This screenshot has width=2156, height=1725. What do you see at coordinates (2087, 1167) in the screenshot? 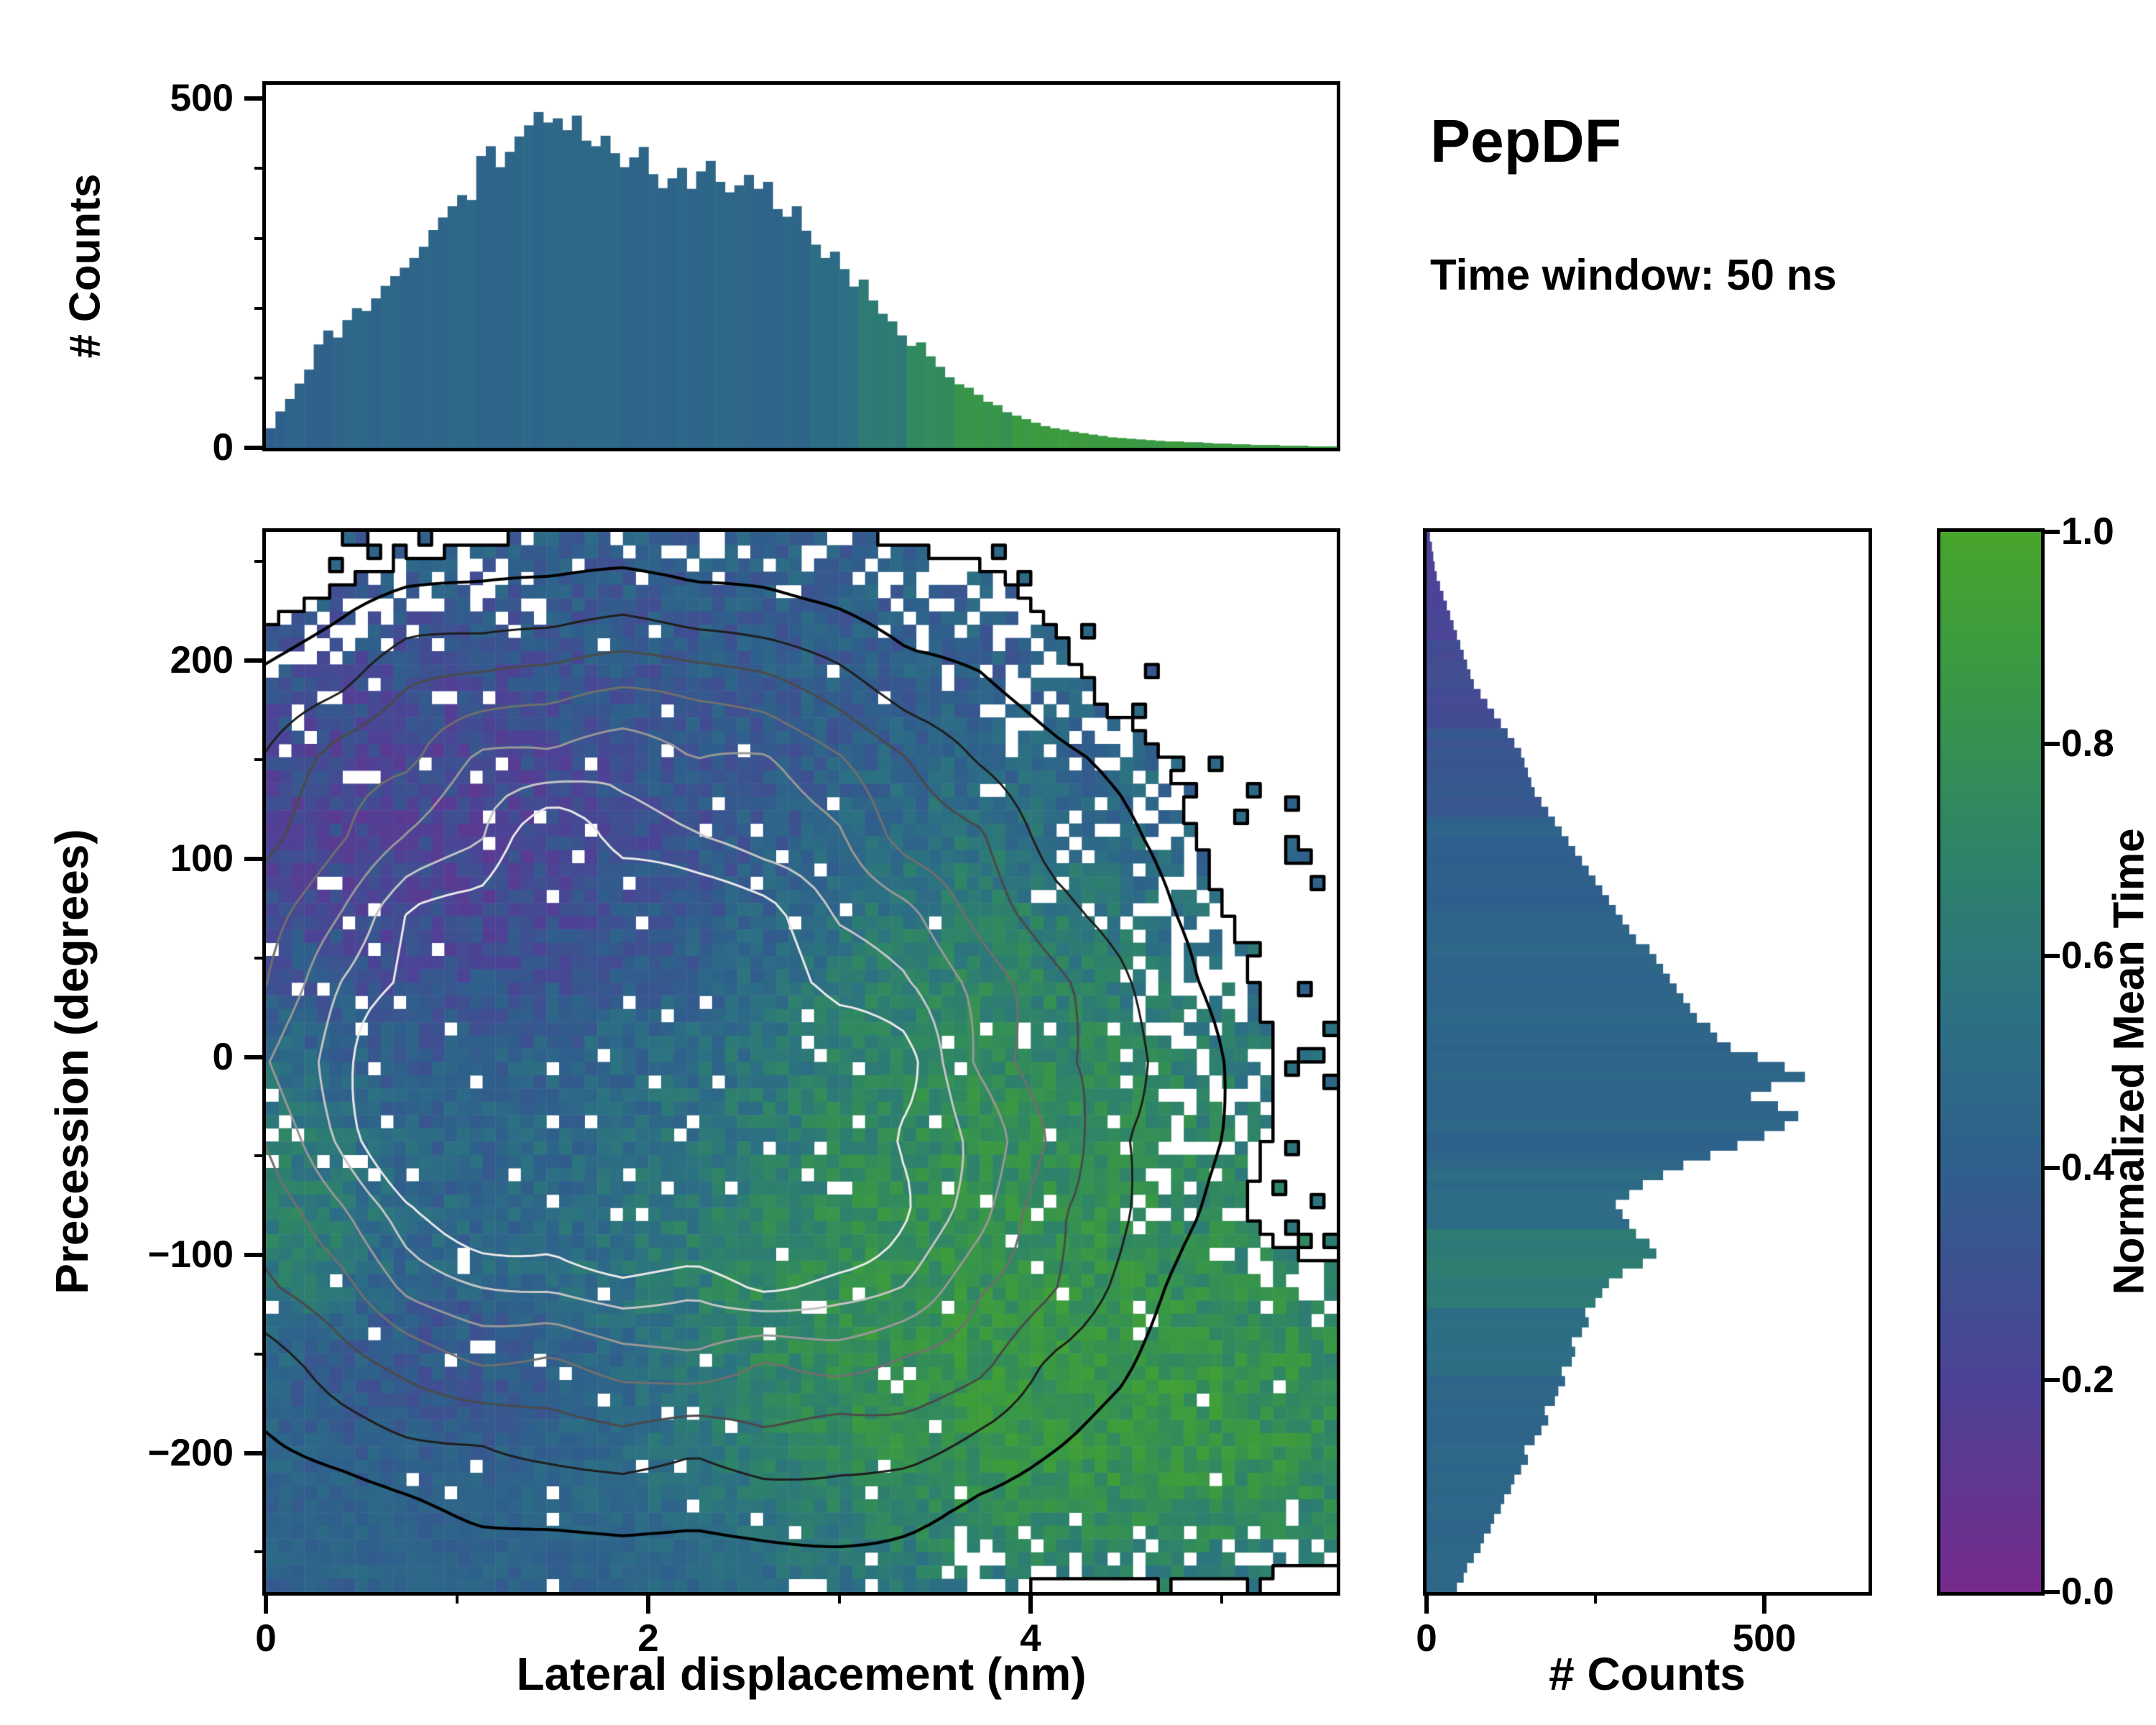
I see `tick-label: 0.4` at bounding box center [2087, 1167].